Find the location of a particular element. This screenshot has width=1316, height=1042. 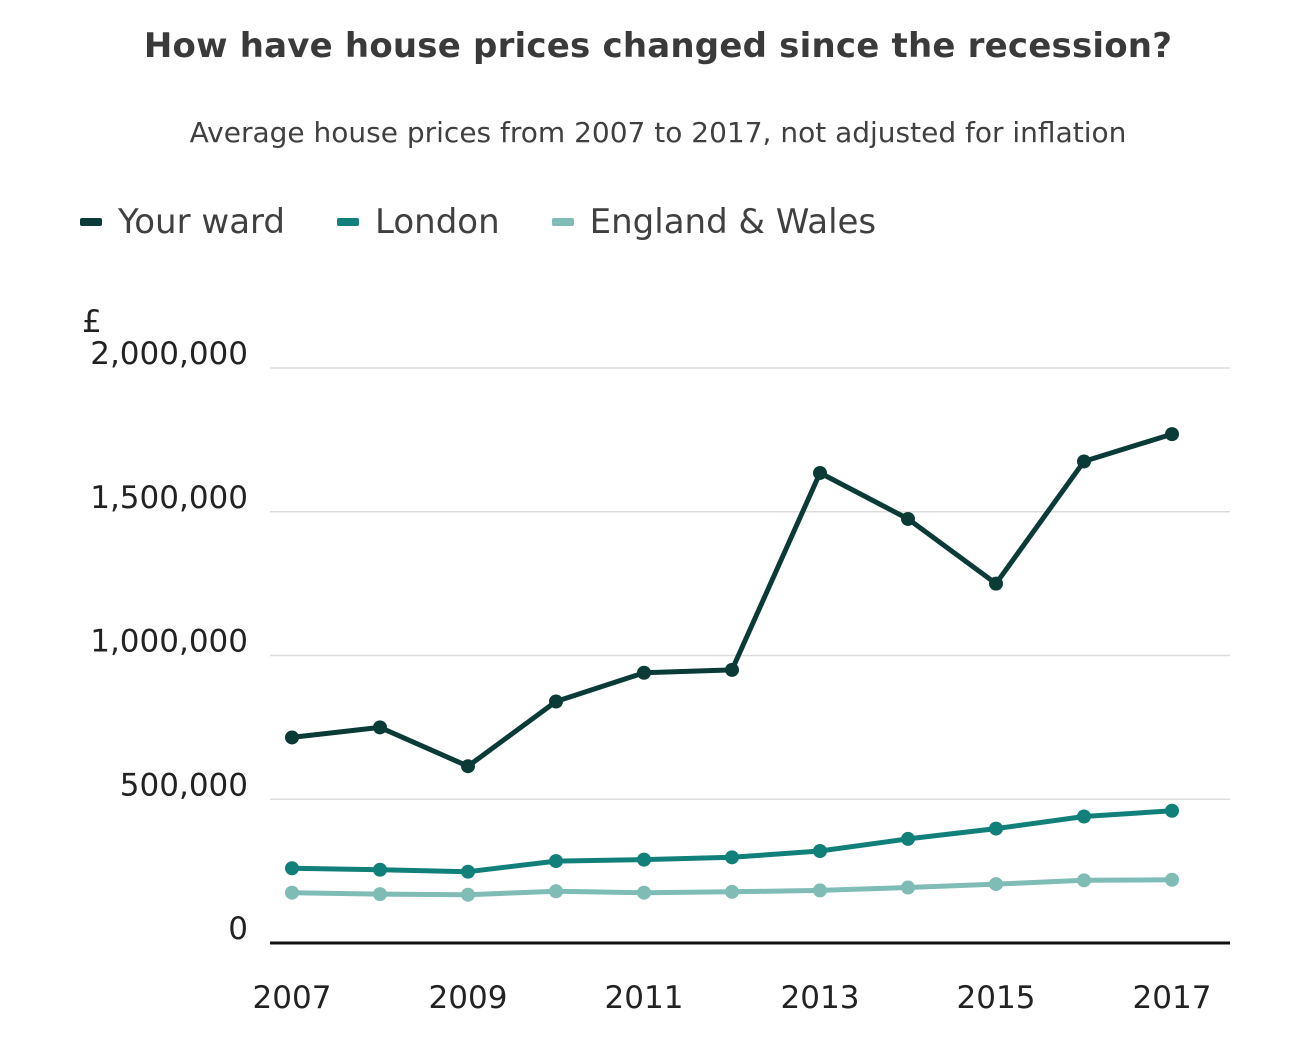

data-point-england-wales-2013 is located at coordinates (820, 890).